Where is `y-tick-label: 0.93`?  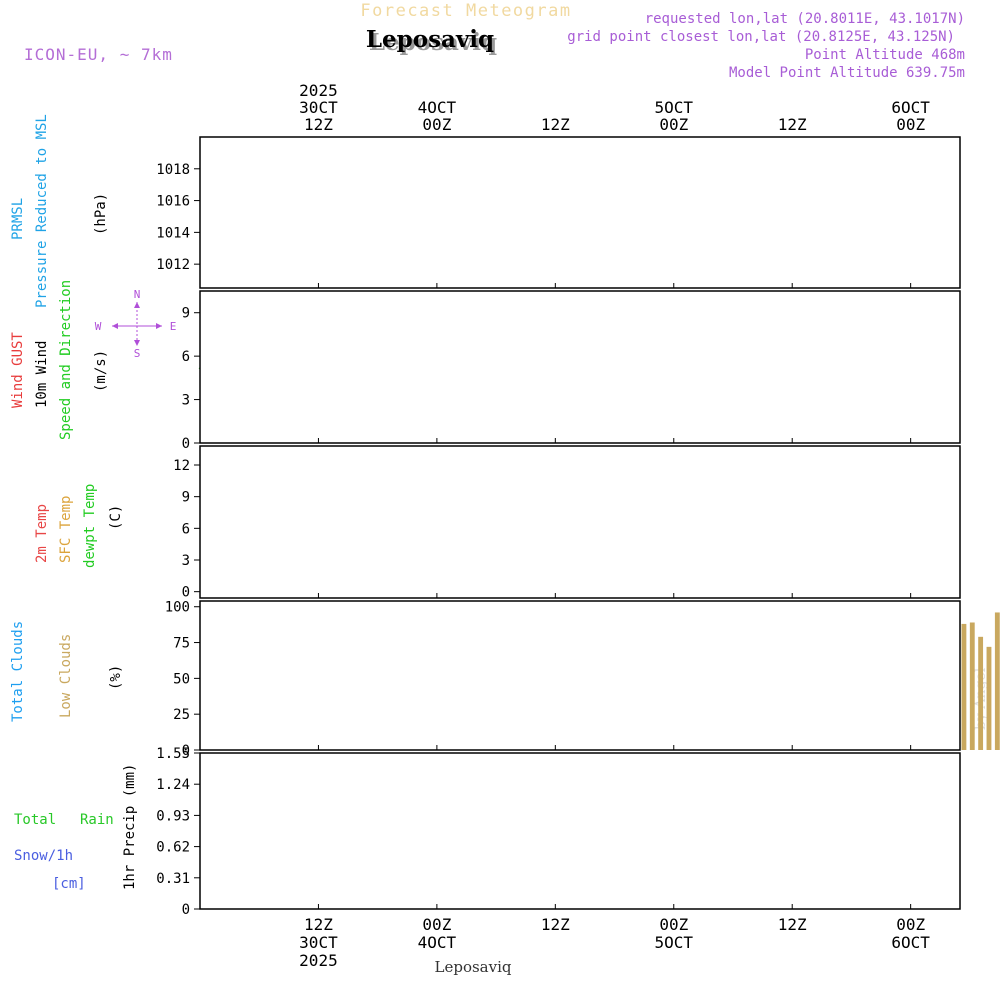 y-tick-label: 0.93 is located at coordinates (173, 816).